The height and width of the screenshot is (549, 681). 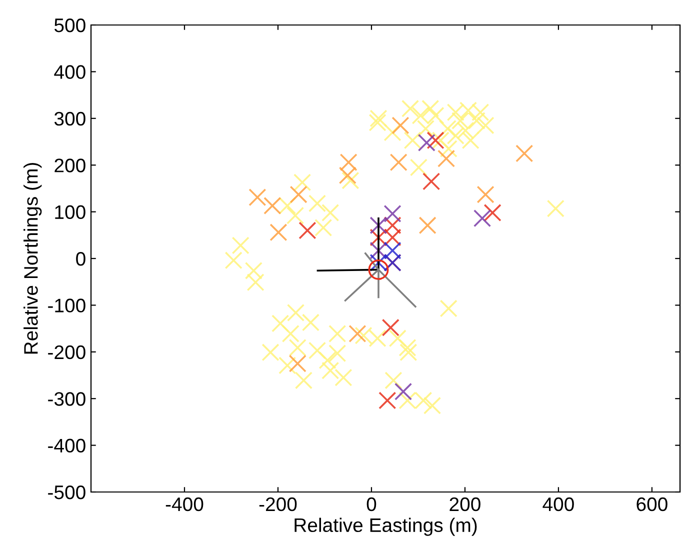 What do you see at coordinates (385, 527) in the screenshot?
I see `x-axis-title: Relative Eastings (m)` at bounding box center [385, 527].